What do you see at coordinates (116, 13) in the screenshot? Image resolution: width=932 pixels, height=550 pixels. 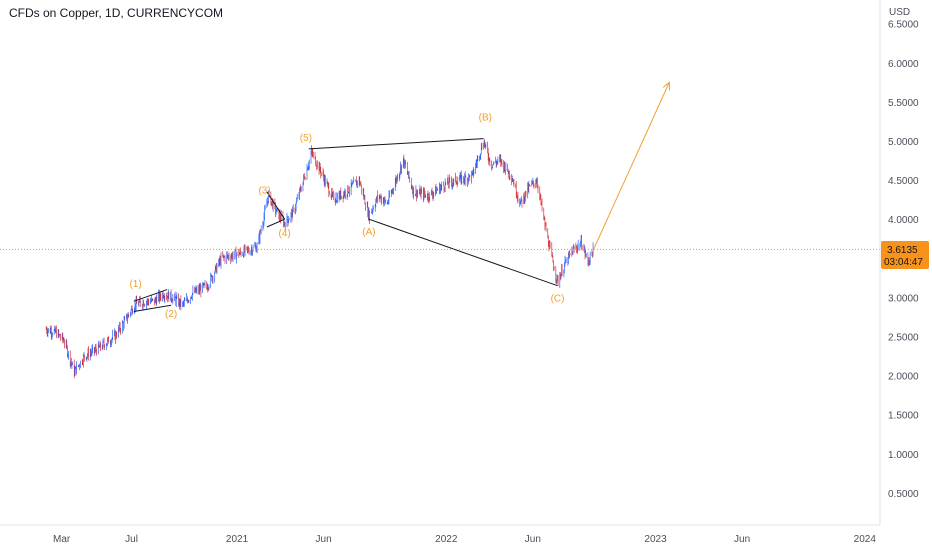 I see `chart-title: CFDs on Copper, 1D, CURRENCYCOM` at bounding box center [116, 13].